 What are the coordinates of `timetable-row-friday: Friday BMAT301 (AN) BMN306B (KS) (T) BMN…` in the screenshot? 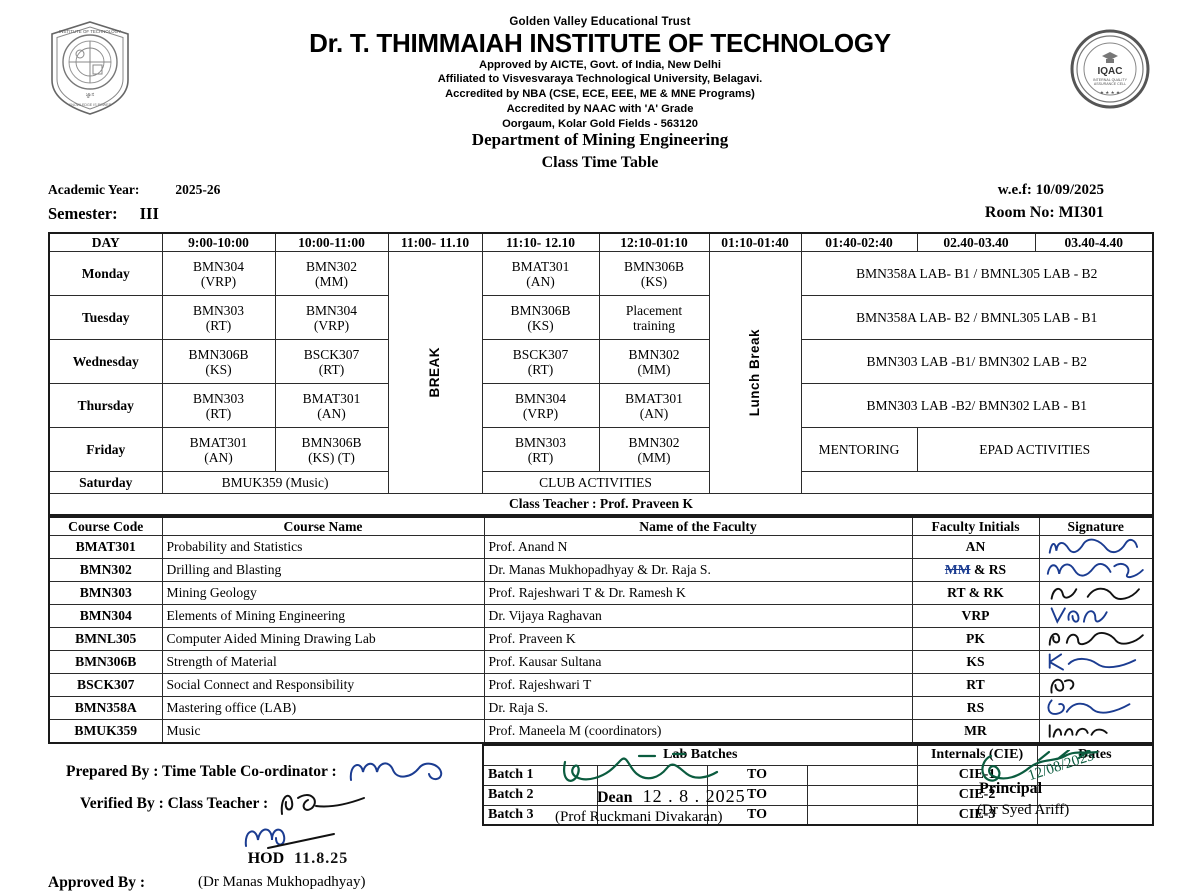 It's located at (601, 450).